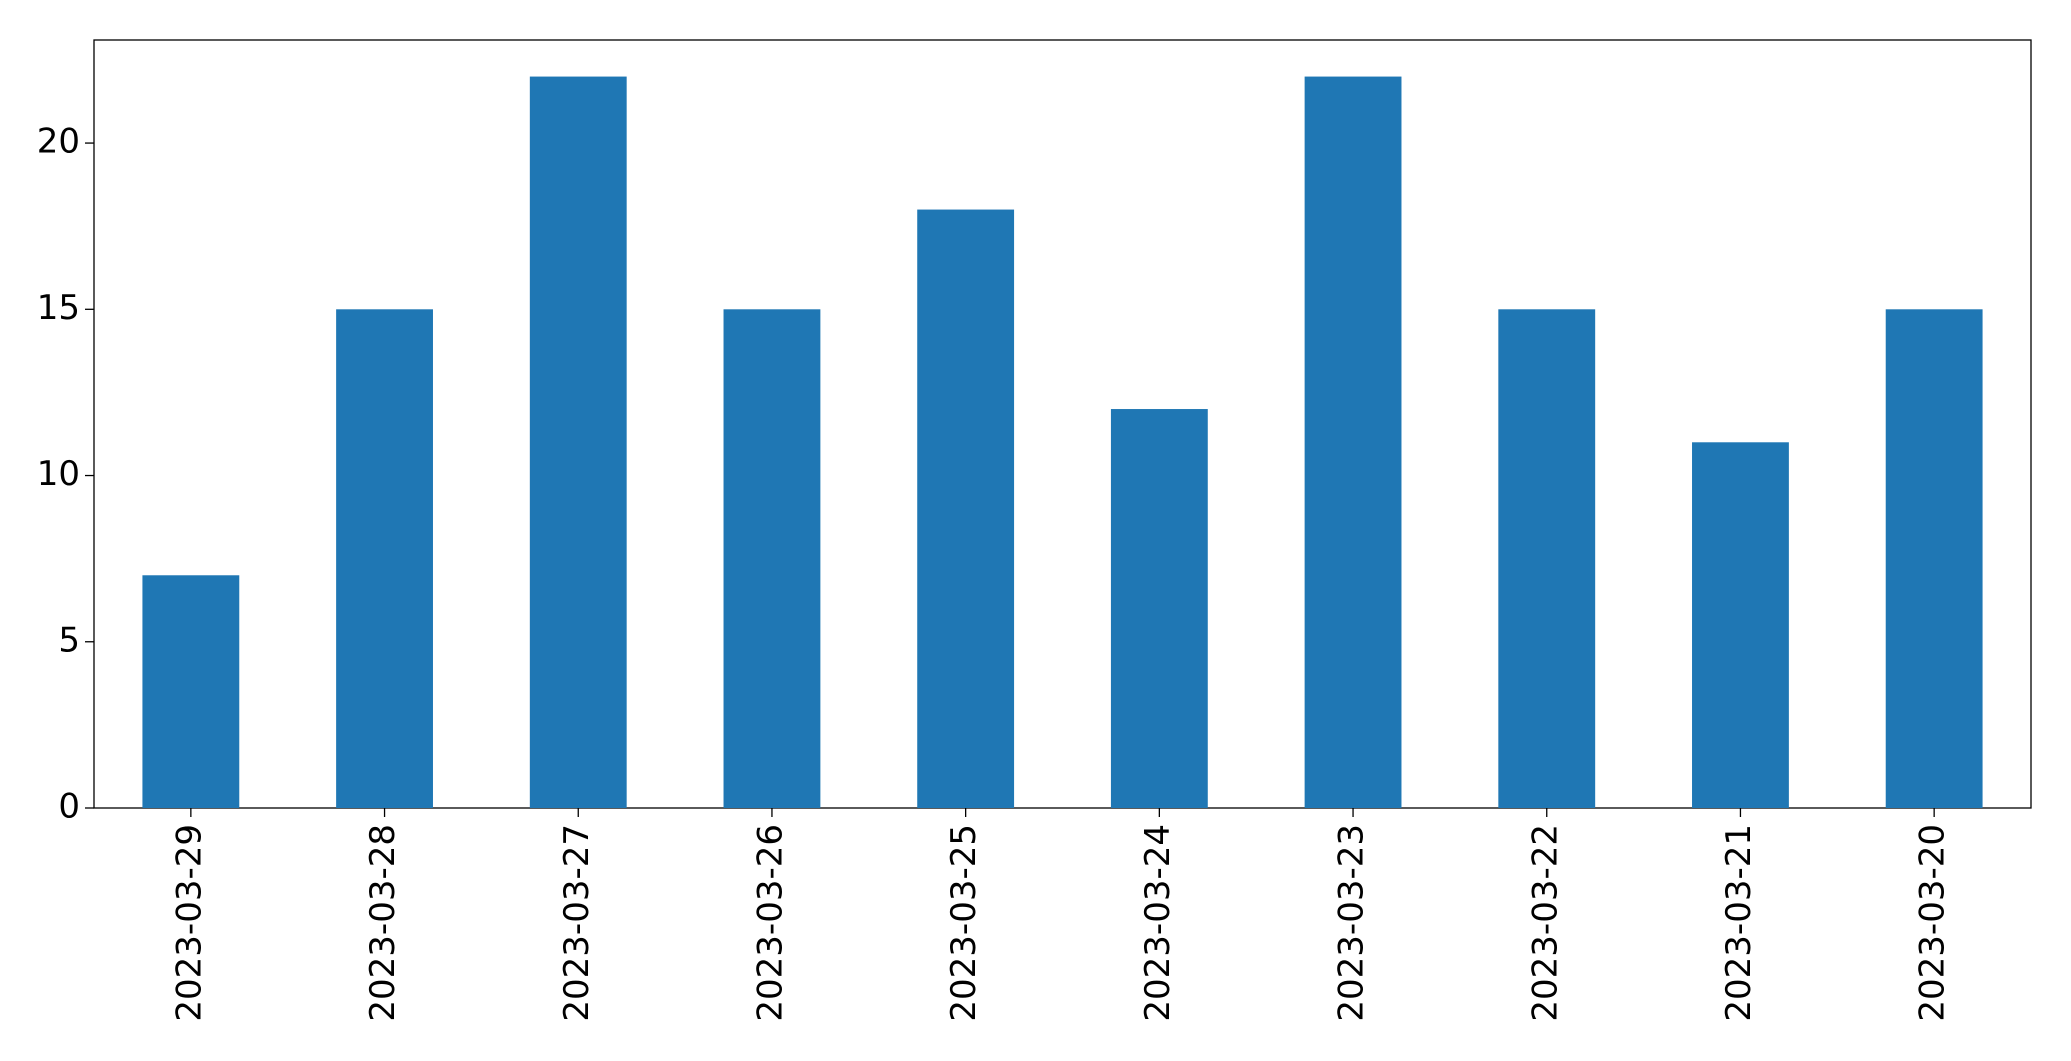  Describe the element at coordinates (1158, 923) in the screenshot. I see `x-tick-label: 2023-03-24` at that location.